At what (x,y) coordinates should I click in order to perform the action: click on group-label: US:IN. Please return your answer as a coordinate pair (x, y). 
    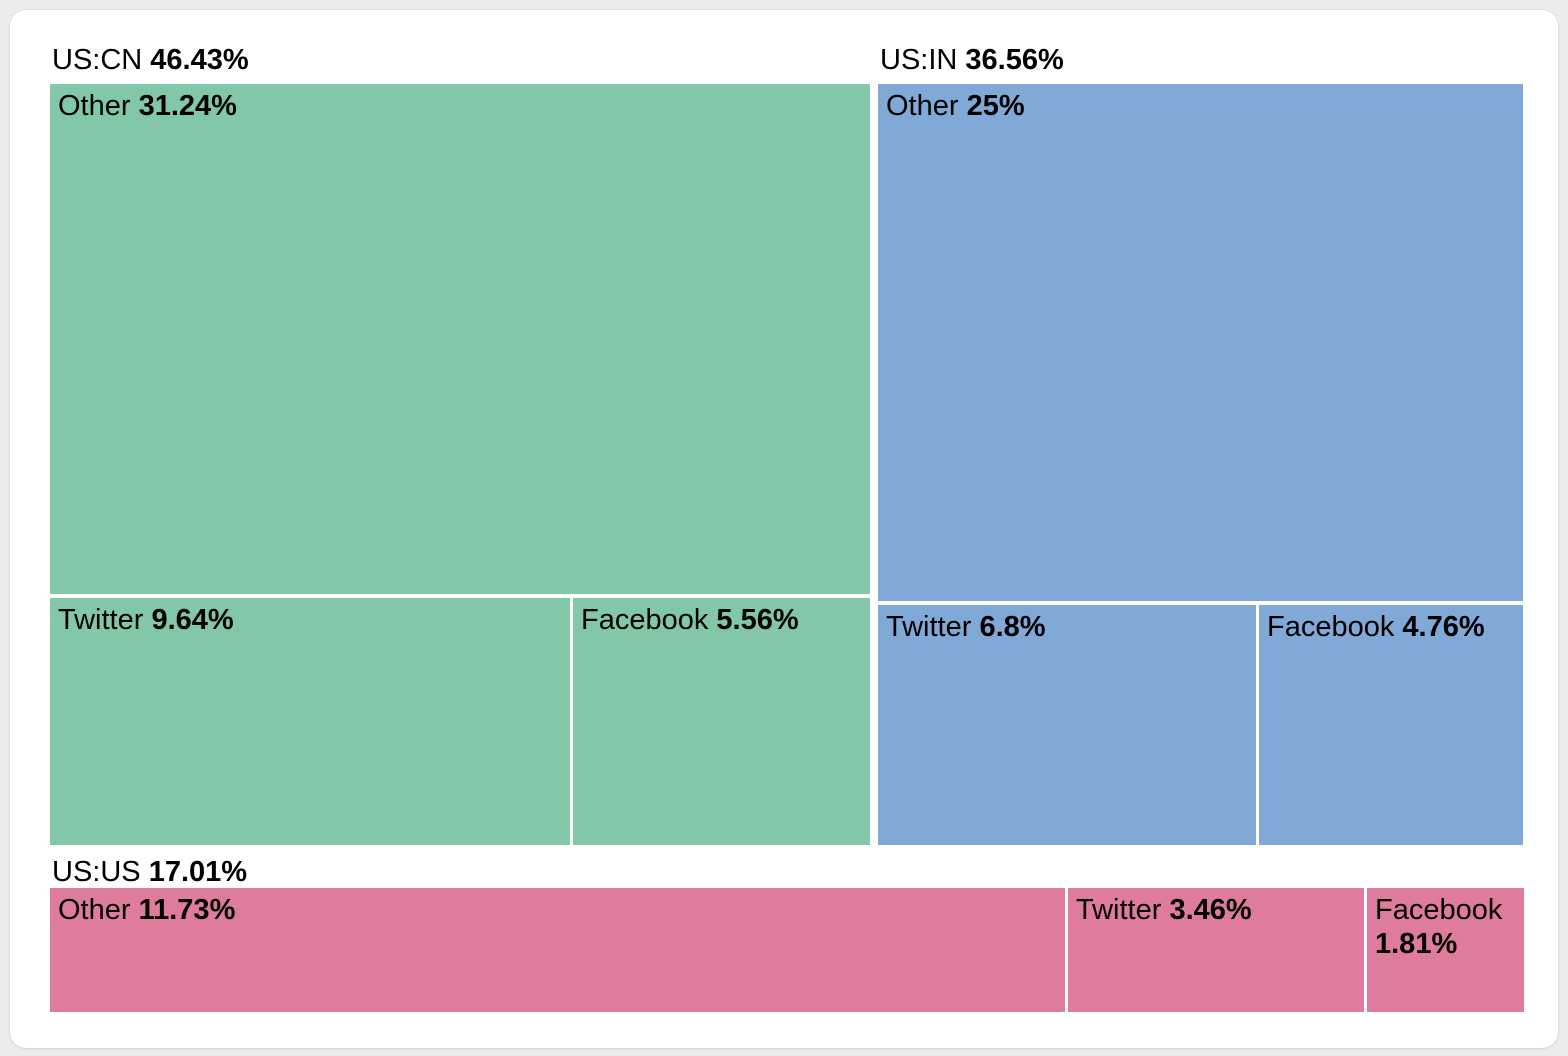
    Looking at the image, I should click on (919, 60).